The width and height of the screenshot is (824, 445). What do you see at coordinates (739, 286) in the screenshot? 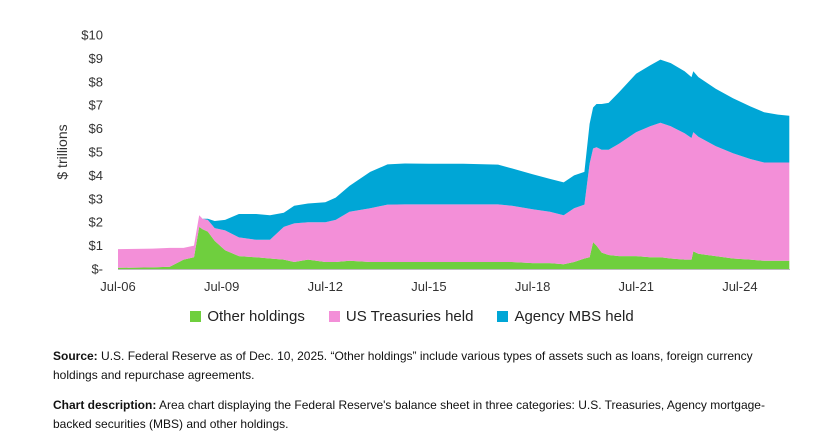
I see `x-tick-label: Jul-24` at bounding box center [739, 286].